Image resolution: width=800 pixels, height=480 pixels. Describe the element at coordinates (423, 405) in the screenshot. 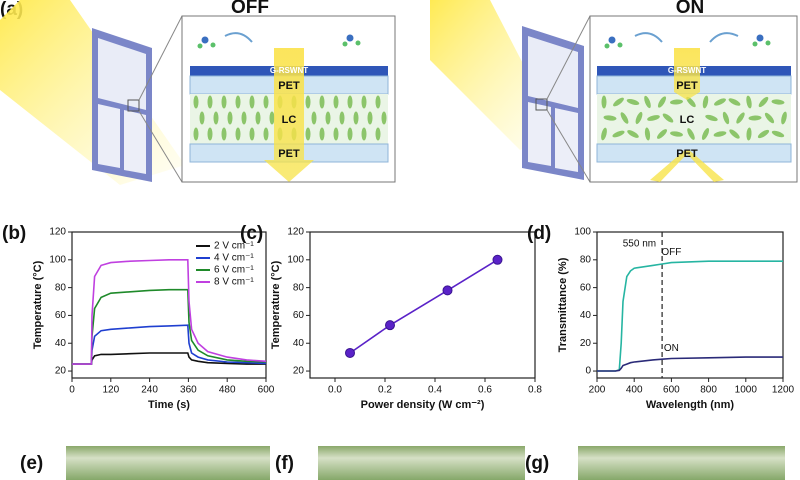

I see `x-axis-label: Power density (W cm⁻²)` at that location.